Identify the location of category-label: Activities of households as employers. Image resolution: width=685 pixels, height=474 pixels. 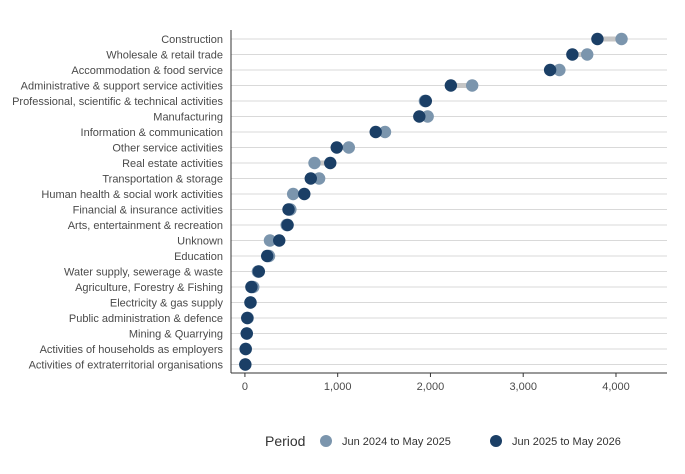
(132, 350).